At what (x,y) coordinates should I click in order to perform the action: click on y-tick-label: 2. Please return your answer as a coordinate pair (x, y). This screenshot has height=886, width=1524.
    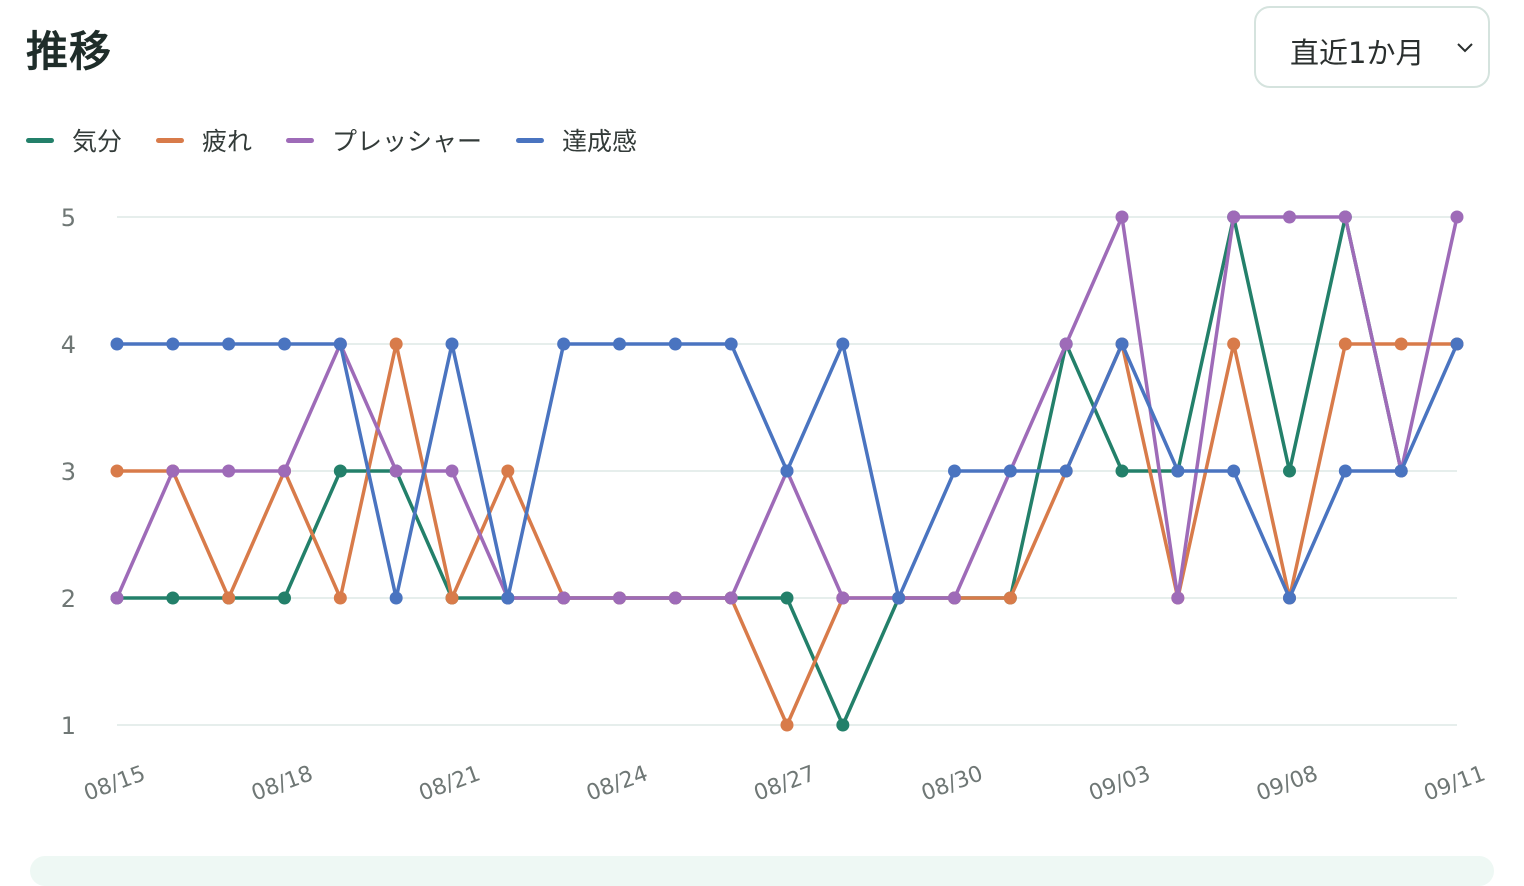
    Looking at the image, I should click on (68, 599).